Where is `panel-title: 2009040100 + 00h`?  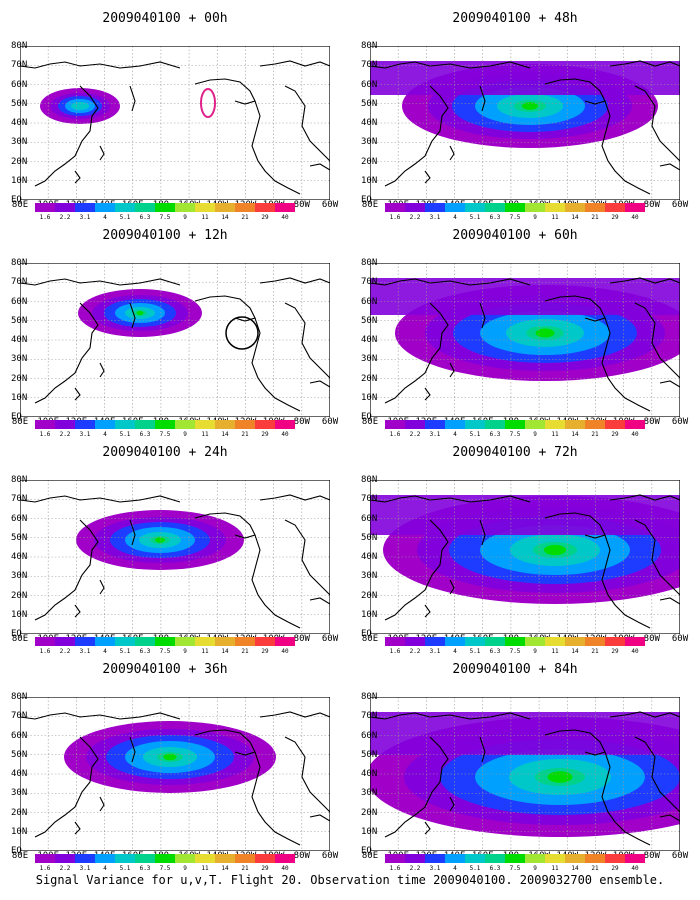 panel-title: 2009040100 + 00h is located at coordinates (165, 18).